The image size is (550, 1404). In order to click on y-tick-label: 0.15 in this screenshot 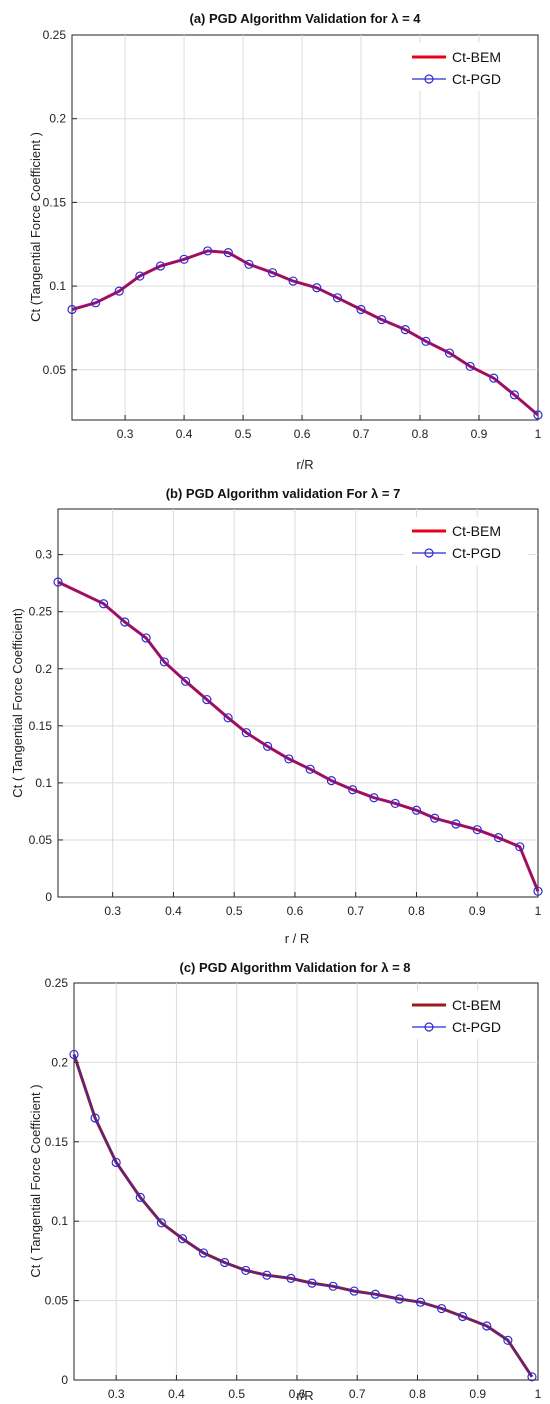, I will do `click(55, 202)`.